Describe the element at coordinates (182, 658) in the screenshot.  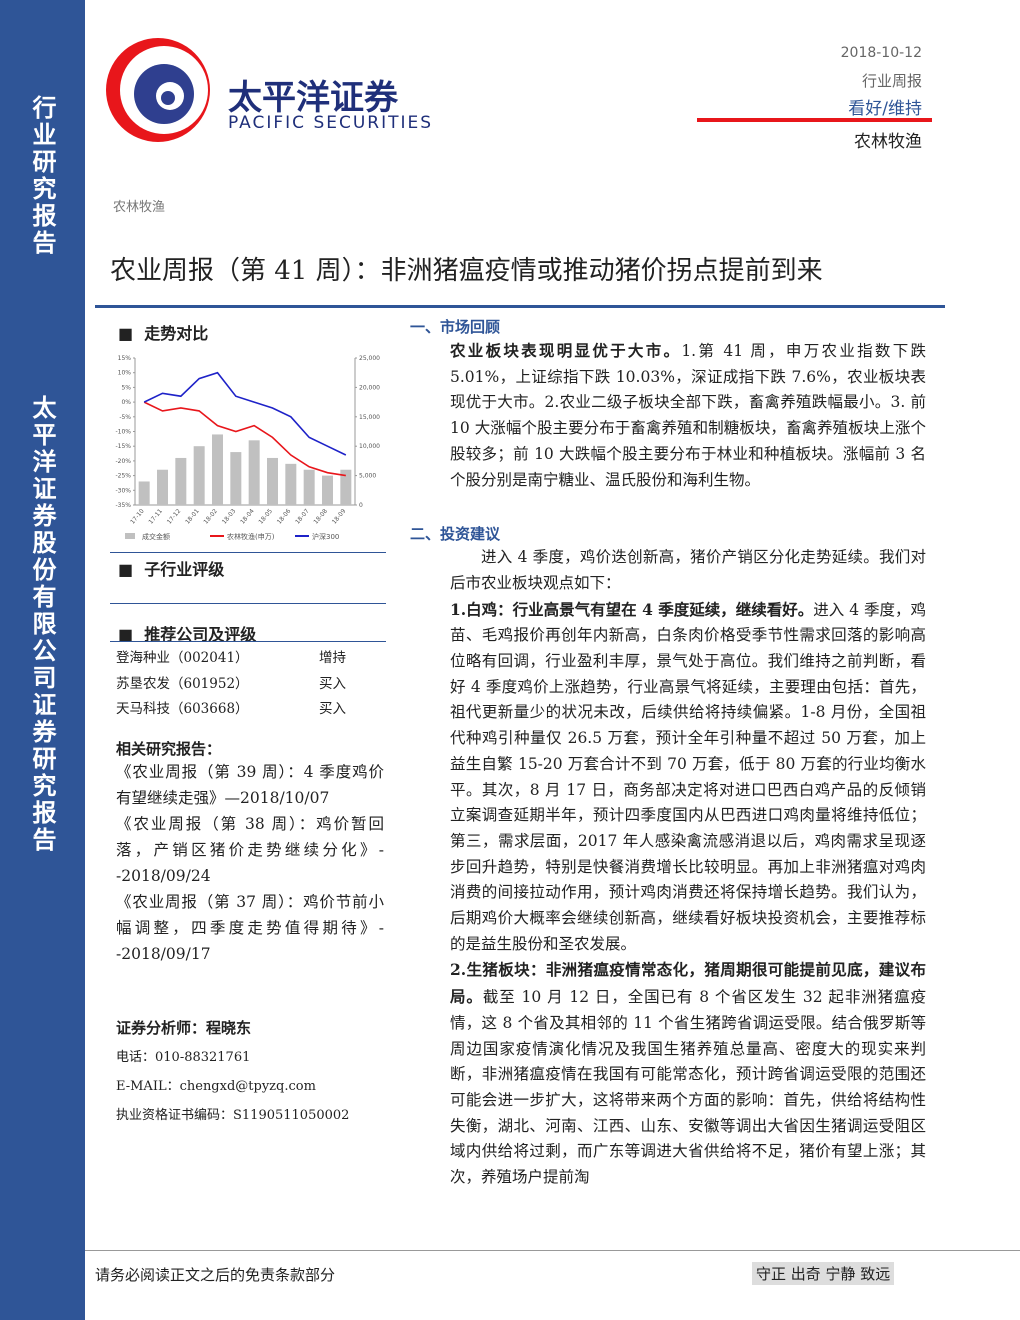
I see `company-name: 登海种业（002041）` at that location.